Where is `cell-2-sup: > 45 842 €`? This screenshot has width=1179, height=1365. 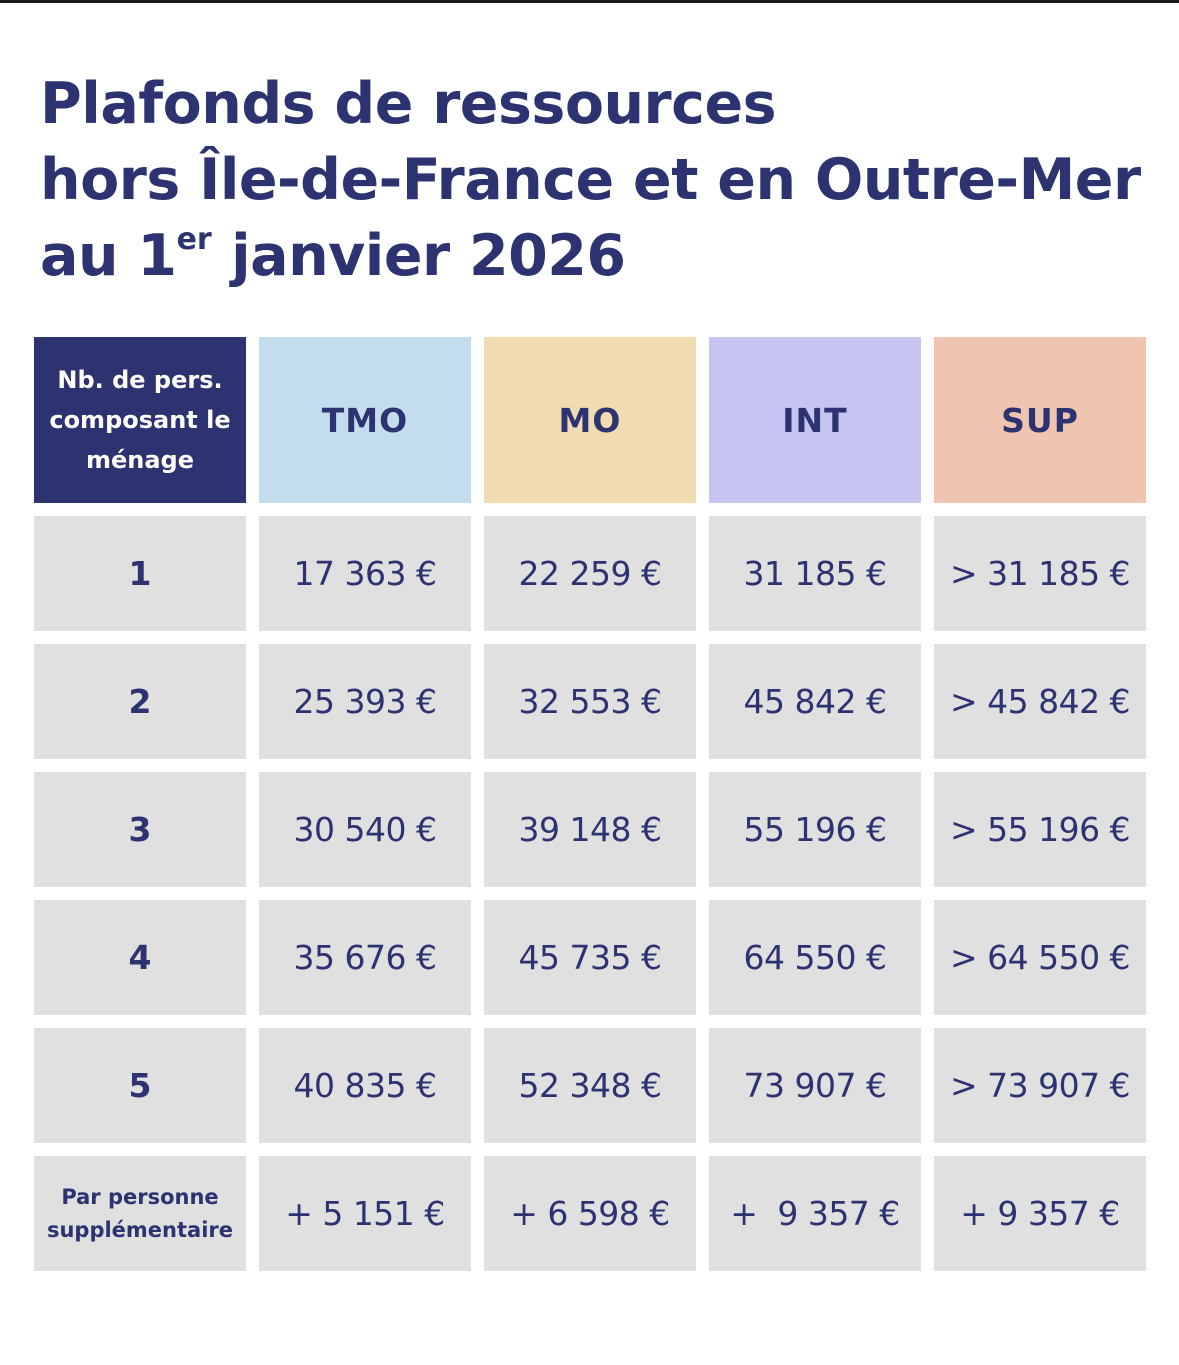 cell-2-sup: > 45 842 € is located at coordinates (1040, 701).